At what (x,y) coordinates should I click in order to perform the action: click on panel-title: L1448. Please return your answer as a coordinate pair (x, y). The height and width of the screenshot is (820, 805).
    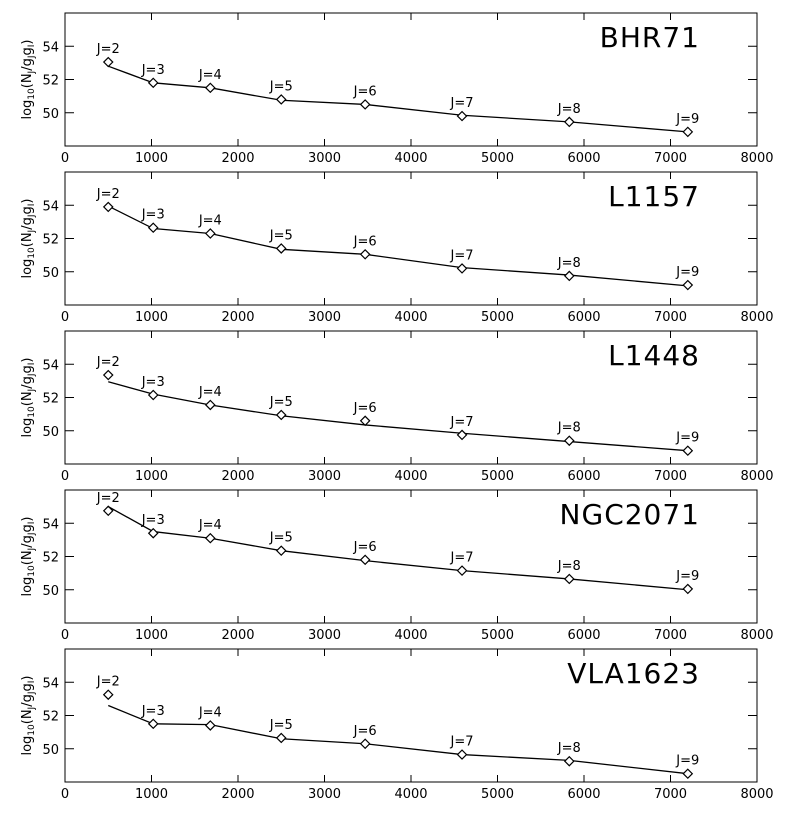
    Looking at the image, I should click on (654, 355).